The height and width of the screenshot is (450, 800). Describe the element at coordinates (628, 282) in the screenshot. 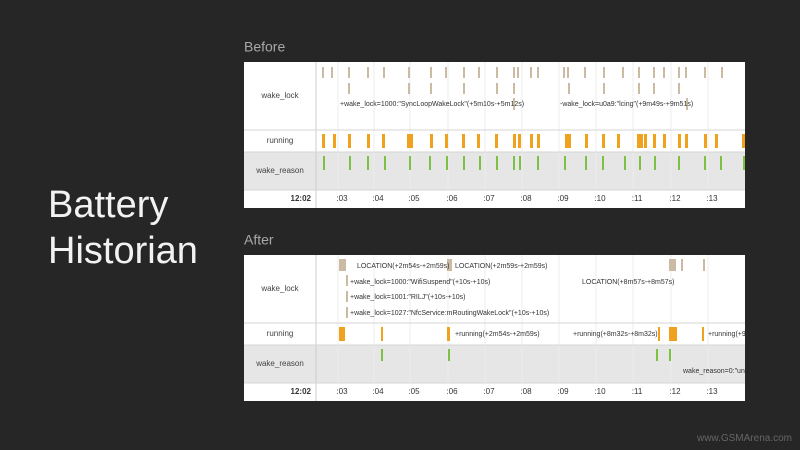

I see `event-annotation: LOCATION(+8m57s-+8m57s)` at that location.